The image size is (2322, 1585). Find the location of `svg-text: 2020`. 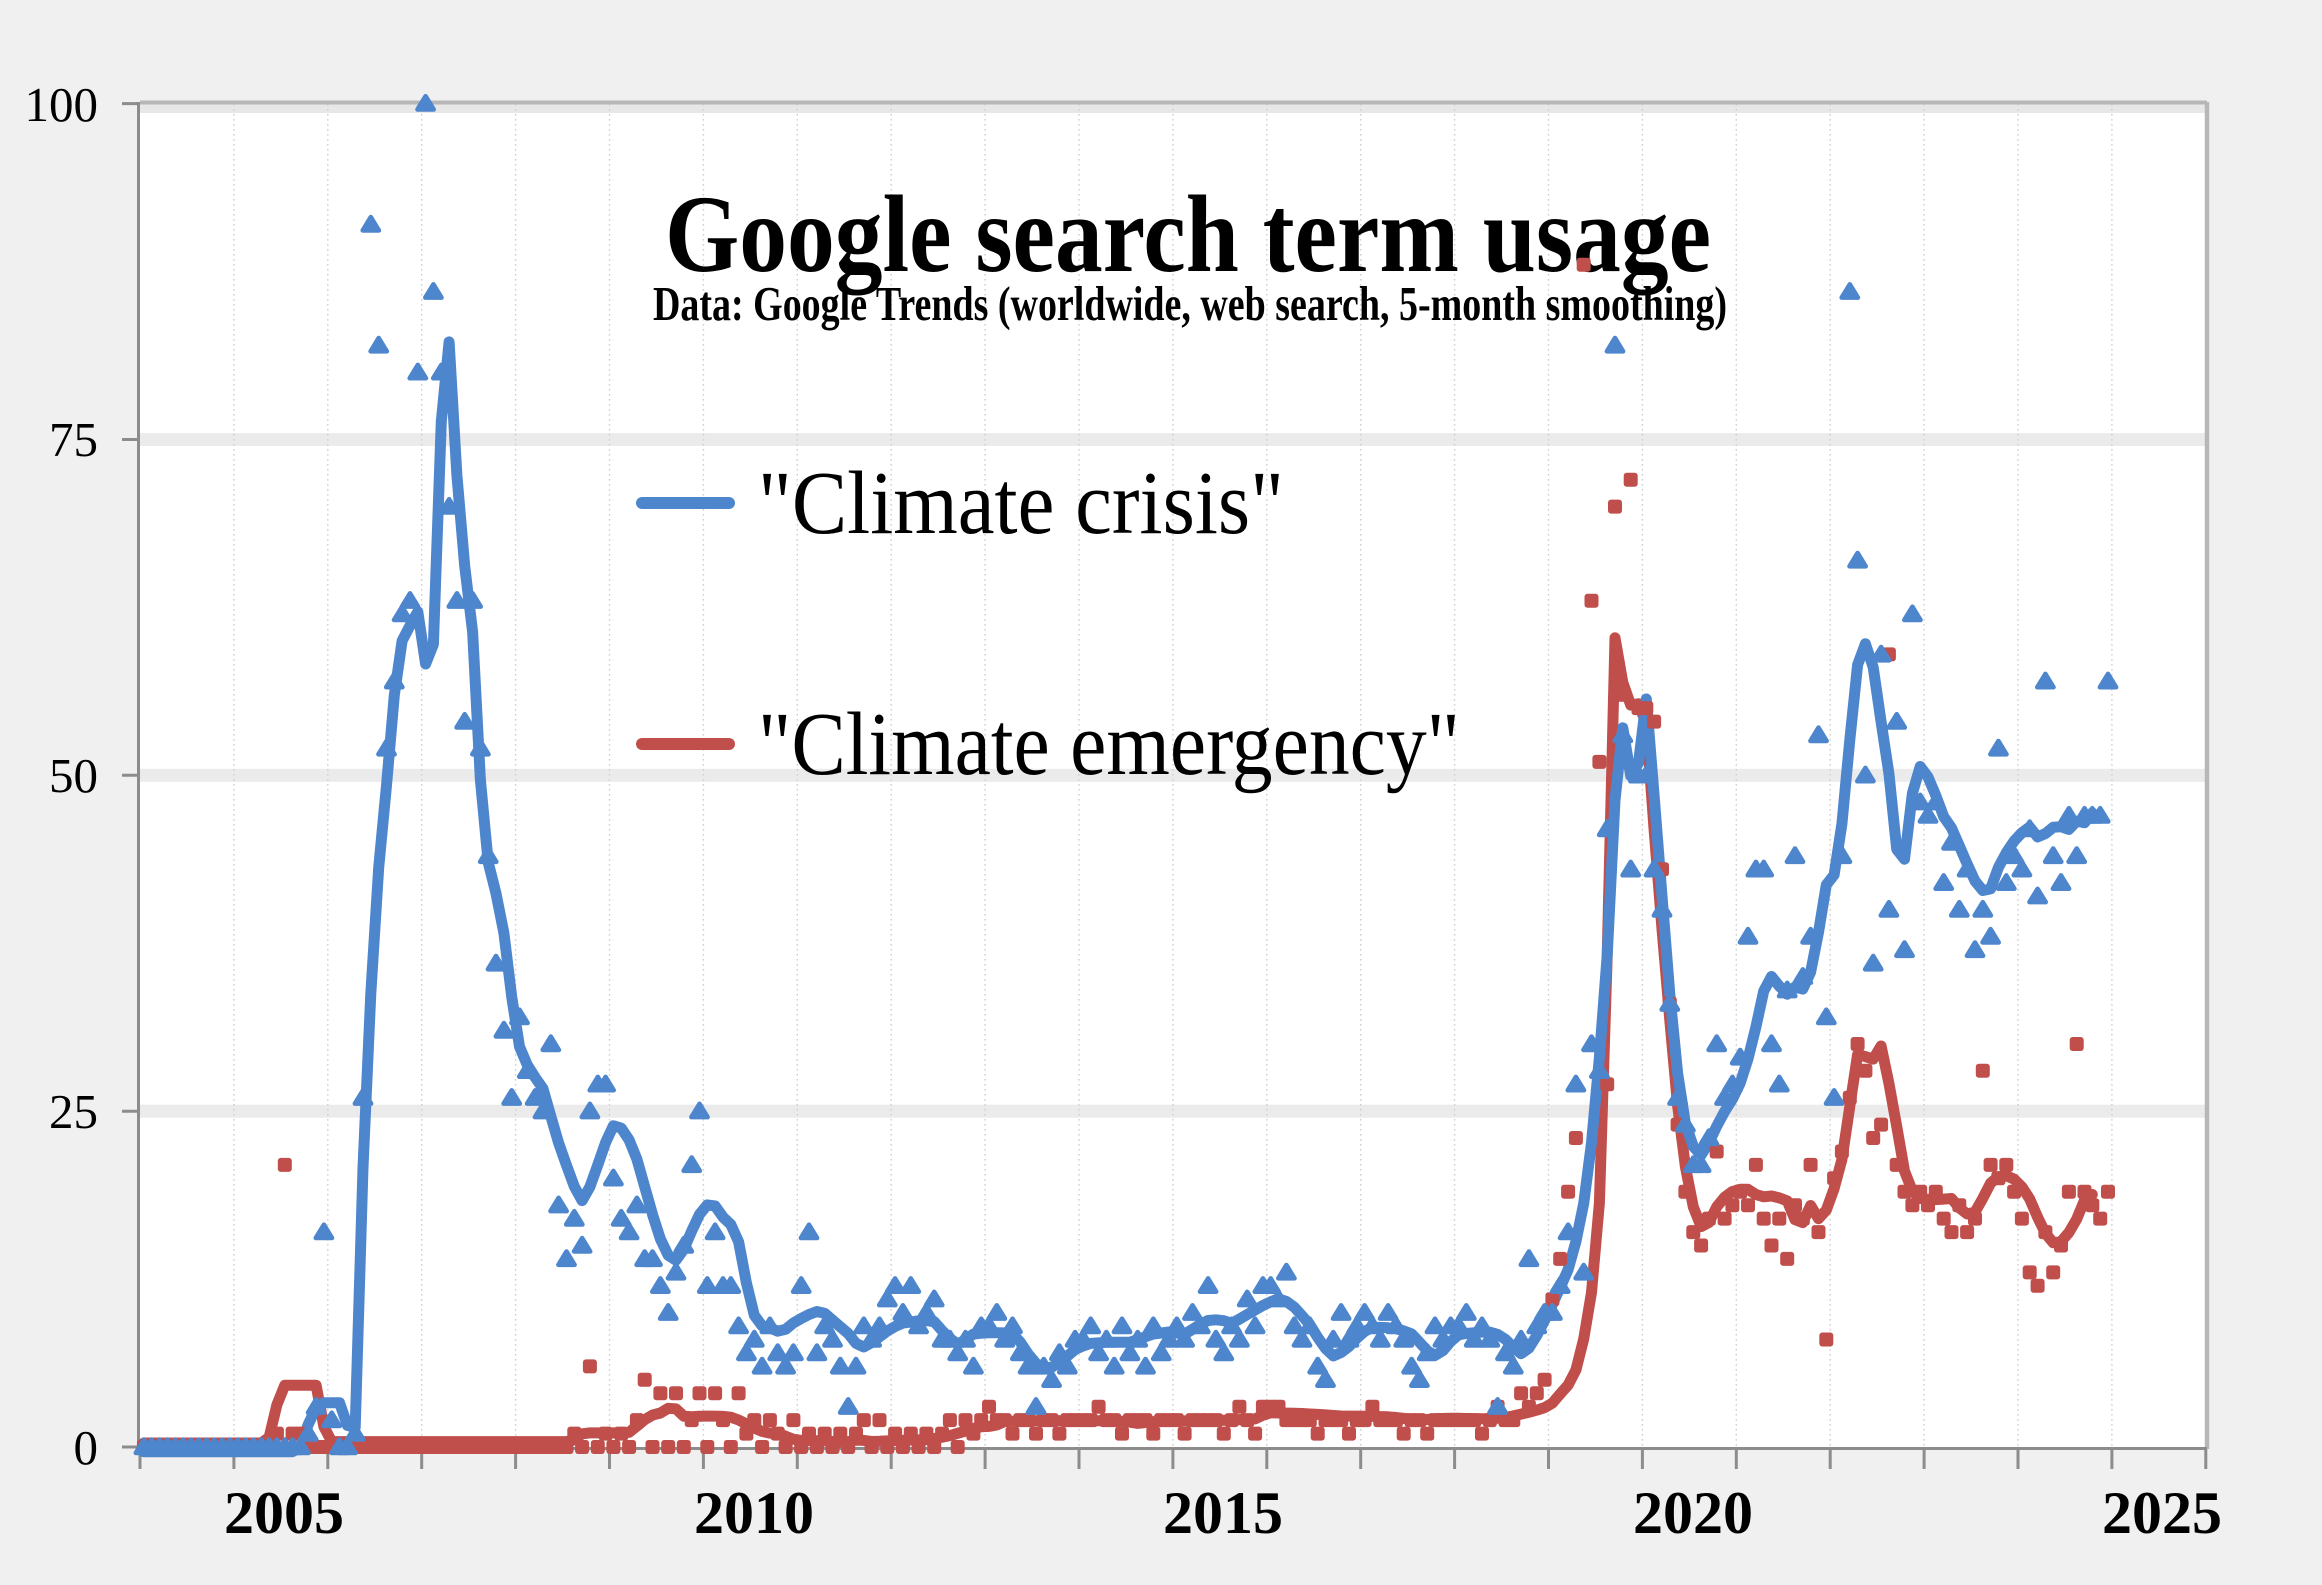

svg-text: 2020 is located at coordinates (1693, 1513).